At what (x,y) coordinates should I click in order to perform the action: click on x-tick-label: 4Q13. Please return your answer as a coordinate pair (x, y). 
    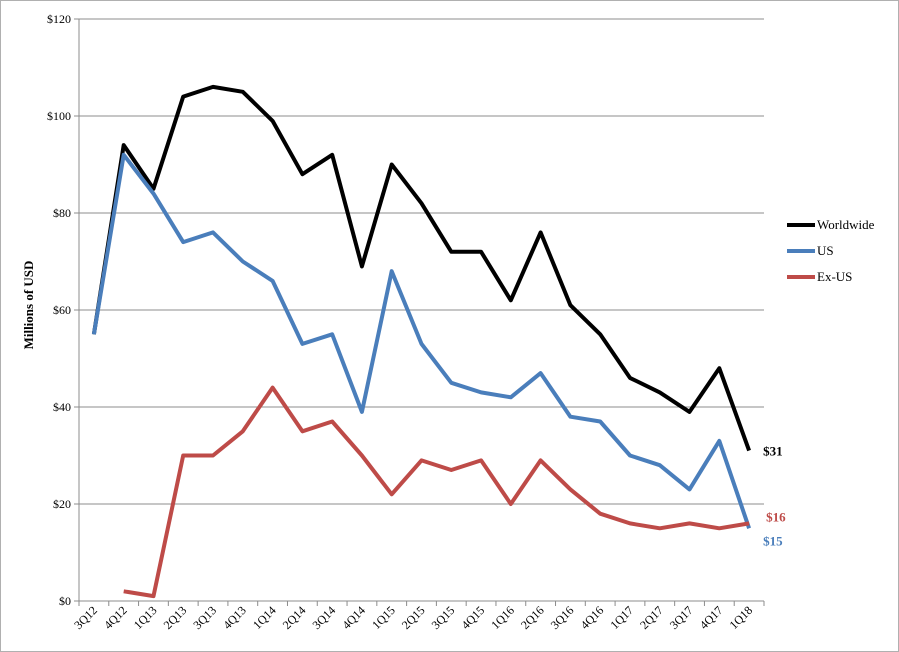
    Looking at the image, I should click on (234, 617).